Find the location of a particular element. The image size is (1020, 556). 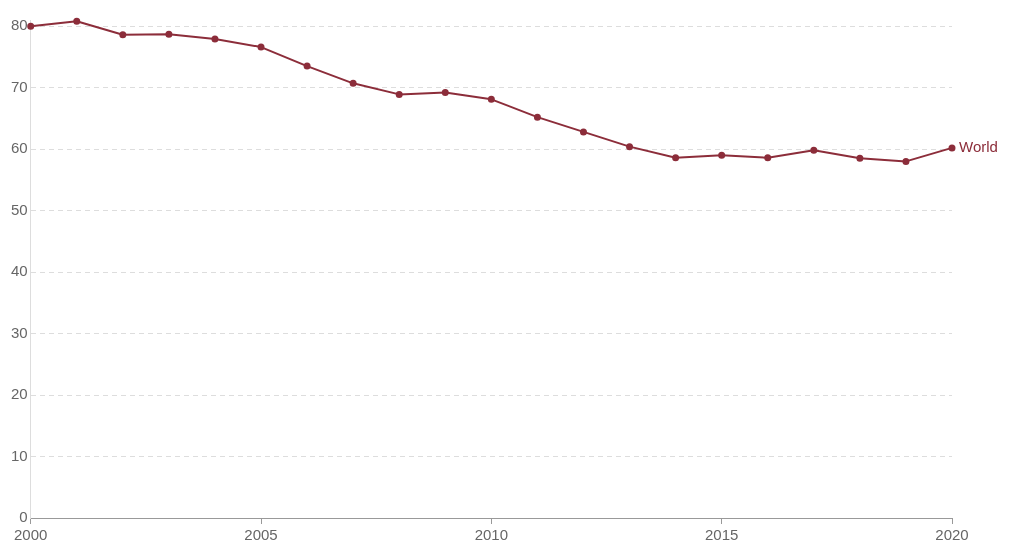

y-tick-label: 30 is located at coordinates (19, 332).